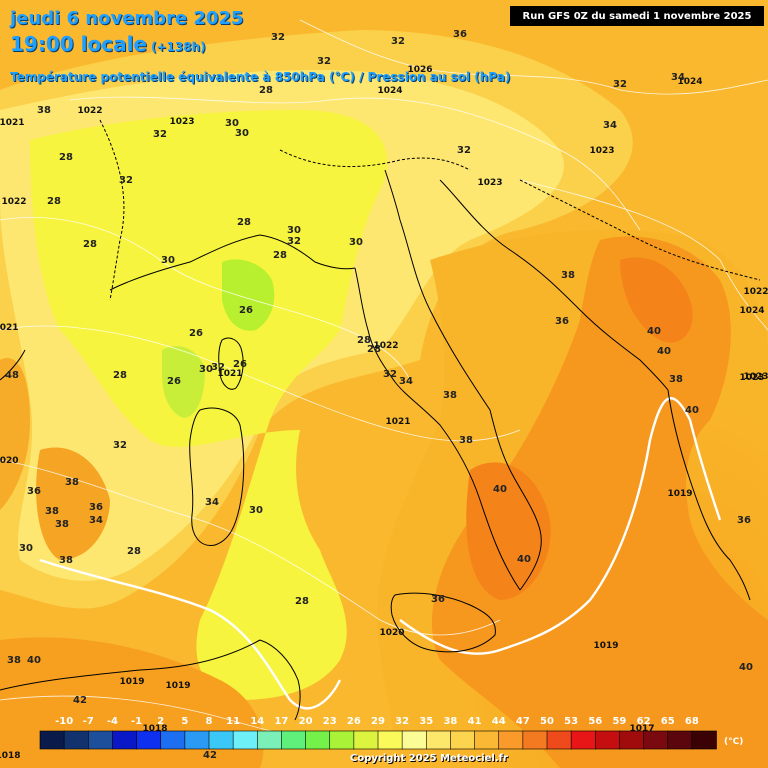 The image size is (768, 768). I want to click on coast-sardinia, so click(217, 476).